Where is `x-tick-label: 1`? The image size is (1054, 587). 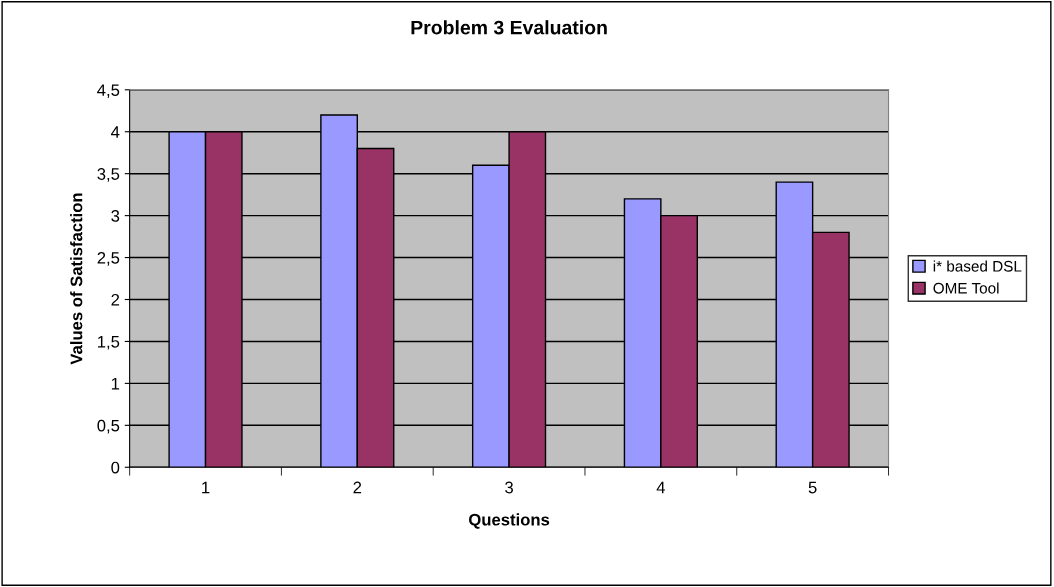 x-tick-label: 1 is located at coordinates (206, 487).